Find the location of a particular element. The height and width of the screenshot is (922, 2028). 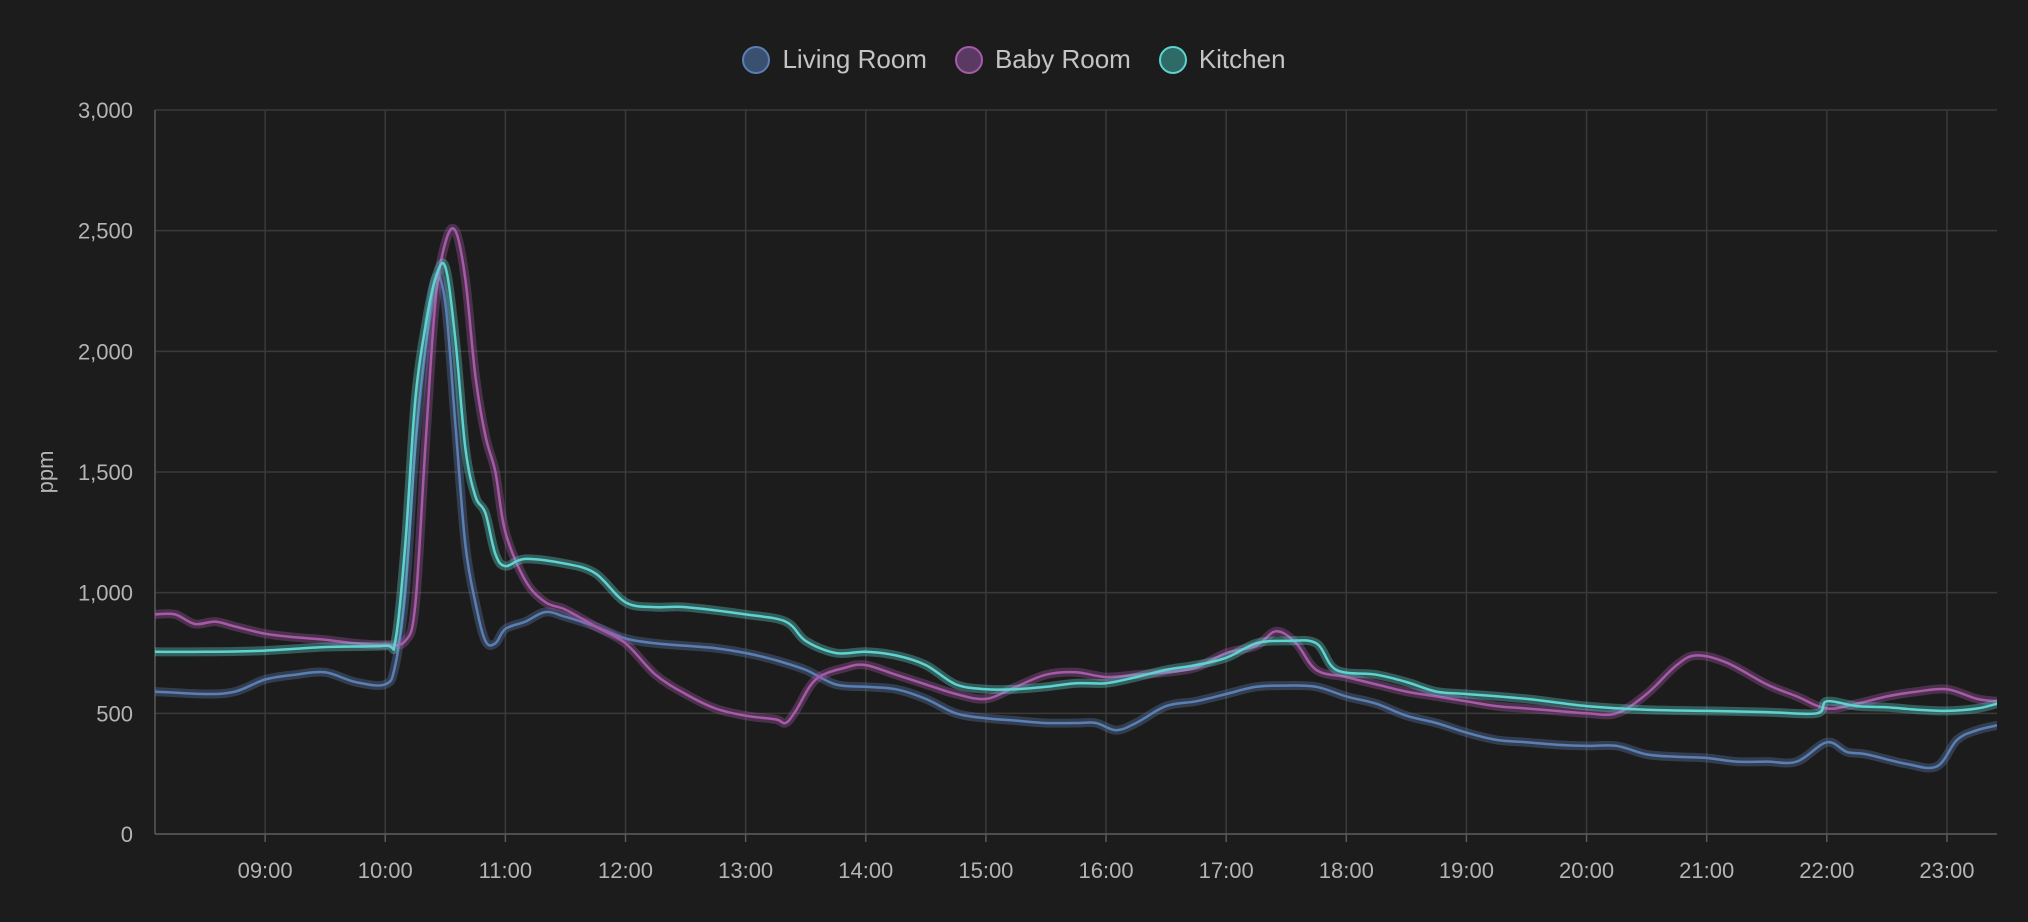

legend-label: Kitchen is located at coordinates (1242, 59).